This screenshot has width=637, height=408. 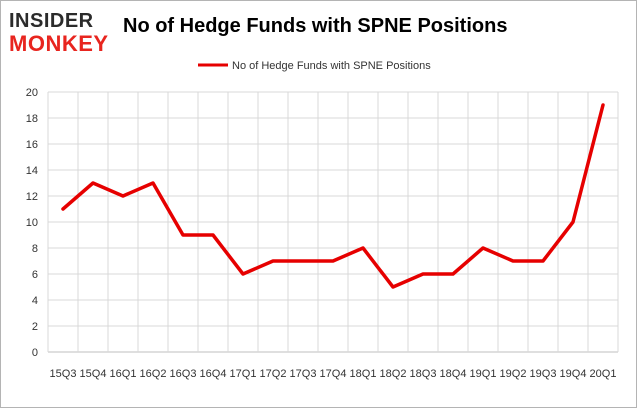 What do you see at coordinates (153, 374) in the screenshot?
I see `x-tick-label: 16Q2` at bounding box center [153, 374].